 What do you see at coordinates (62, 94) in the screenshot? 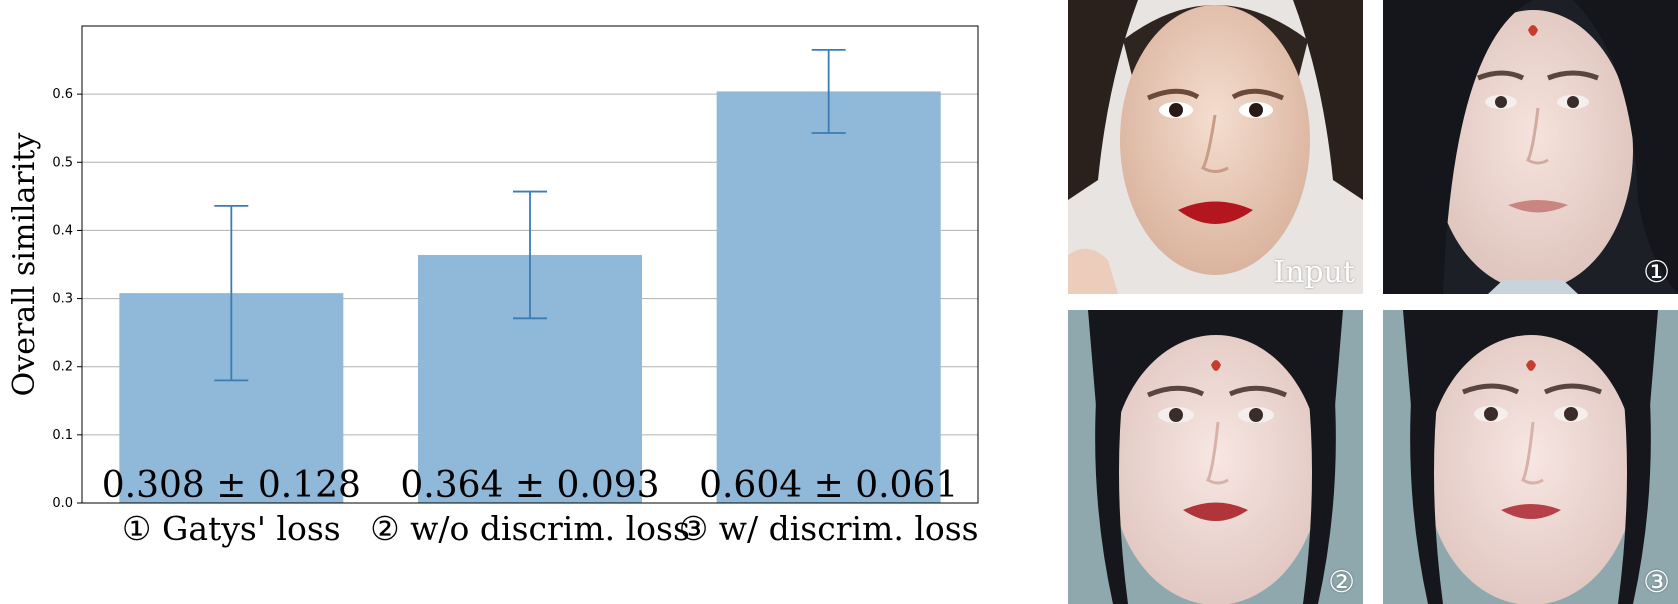
I see `y-tick-label: 0.6` at bounding box center [62, 94].